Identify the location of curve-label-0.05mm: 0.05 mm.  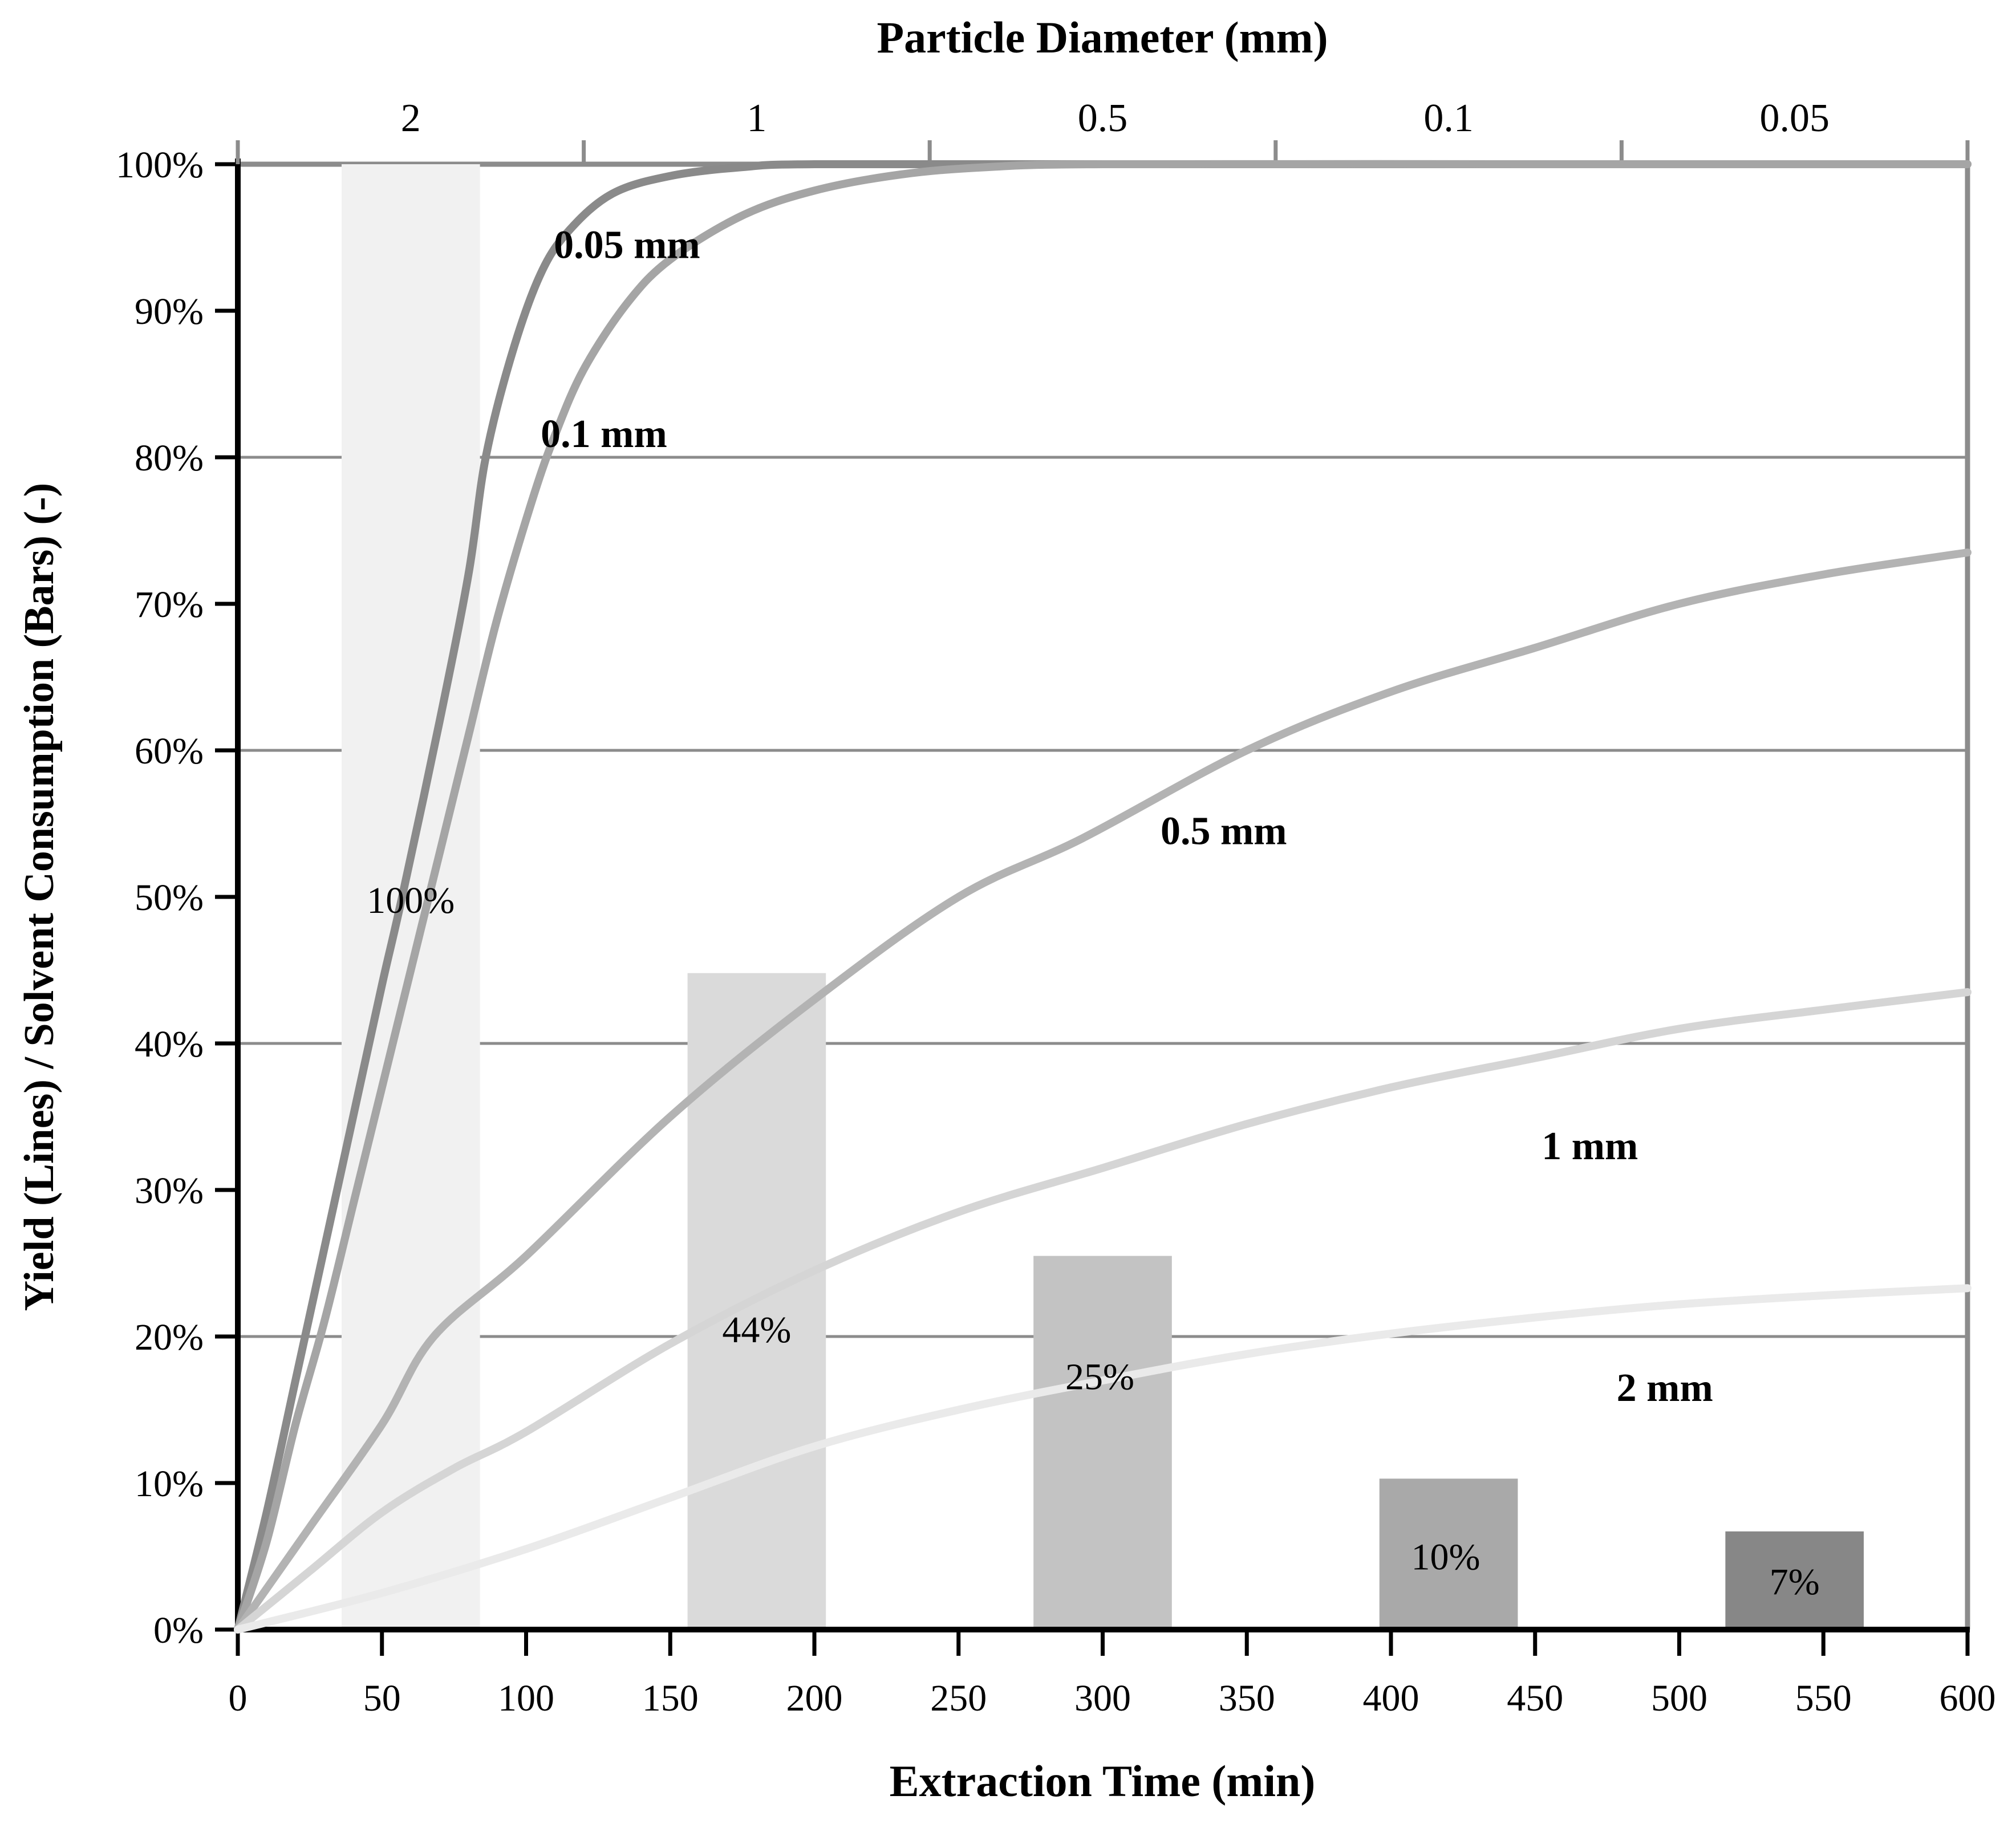
(627, 245).